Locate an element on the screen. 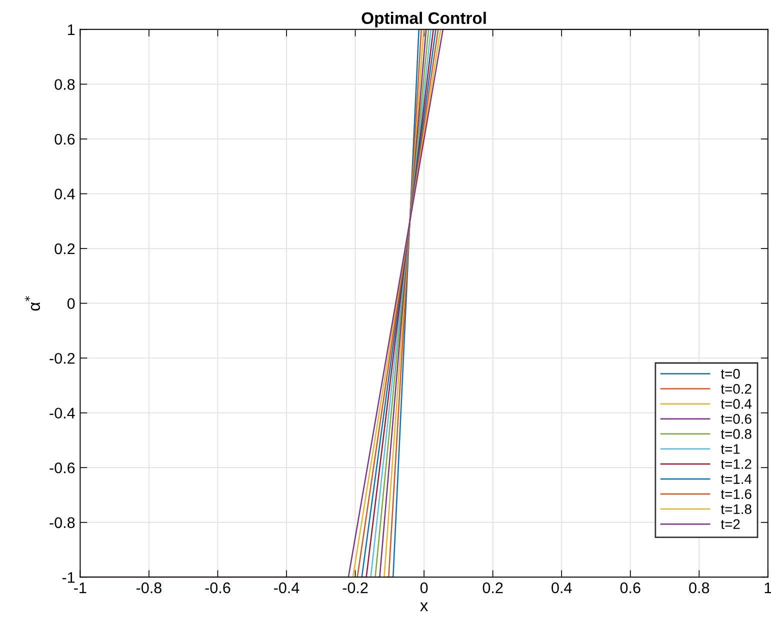  x-tick-label: 0.6 is located at coordinates (630, 588).